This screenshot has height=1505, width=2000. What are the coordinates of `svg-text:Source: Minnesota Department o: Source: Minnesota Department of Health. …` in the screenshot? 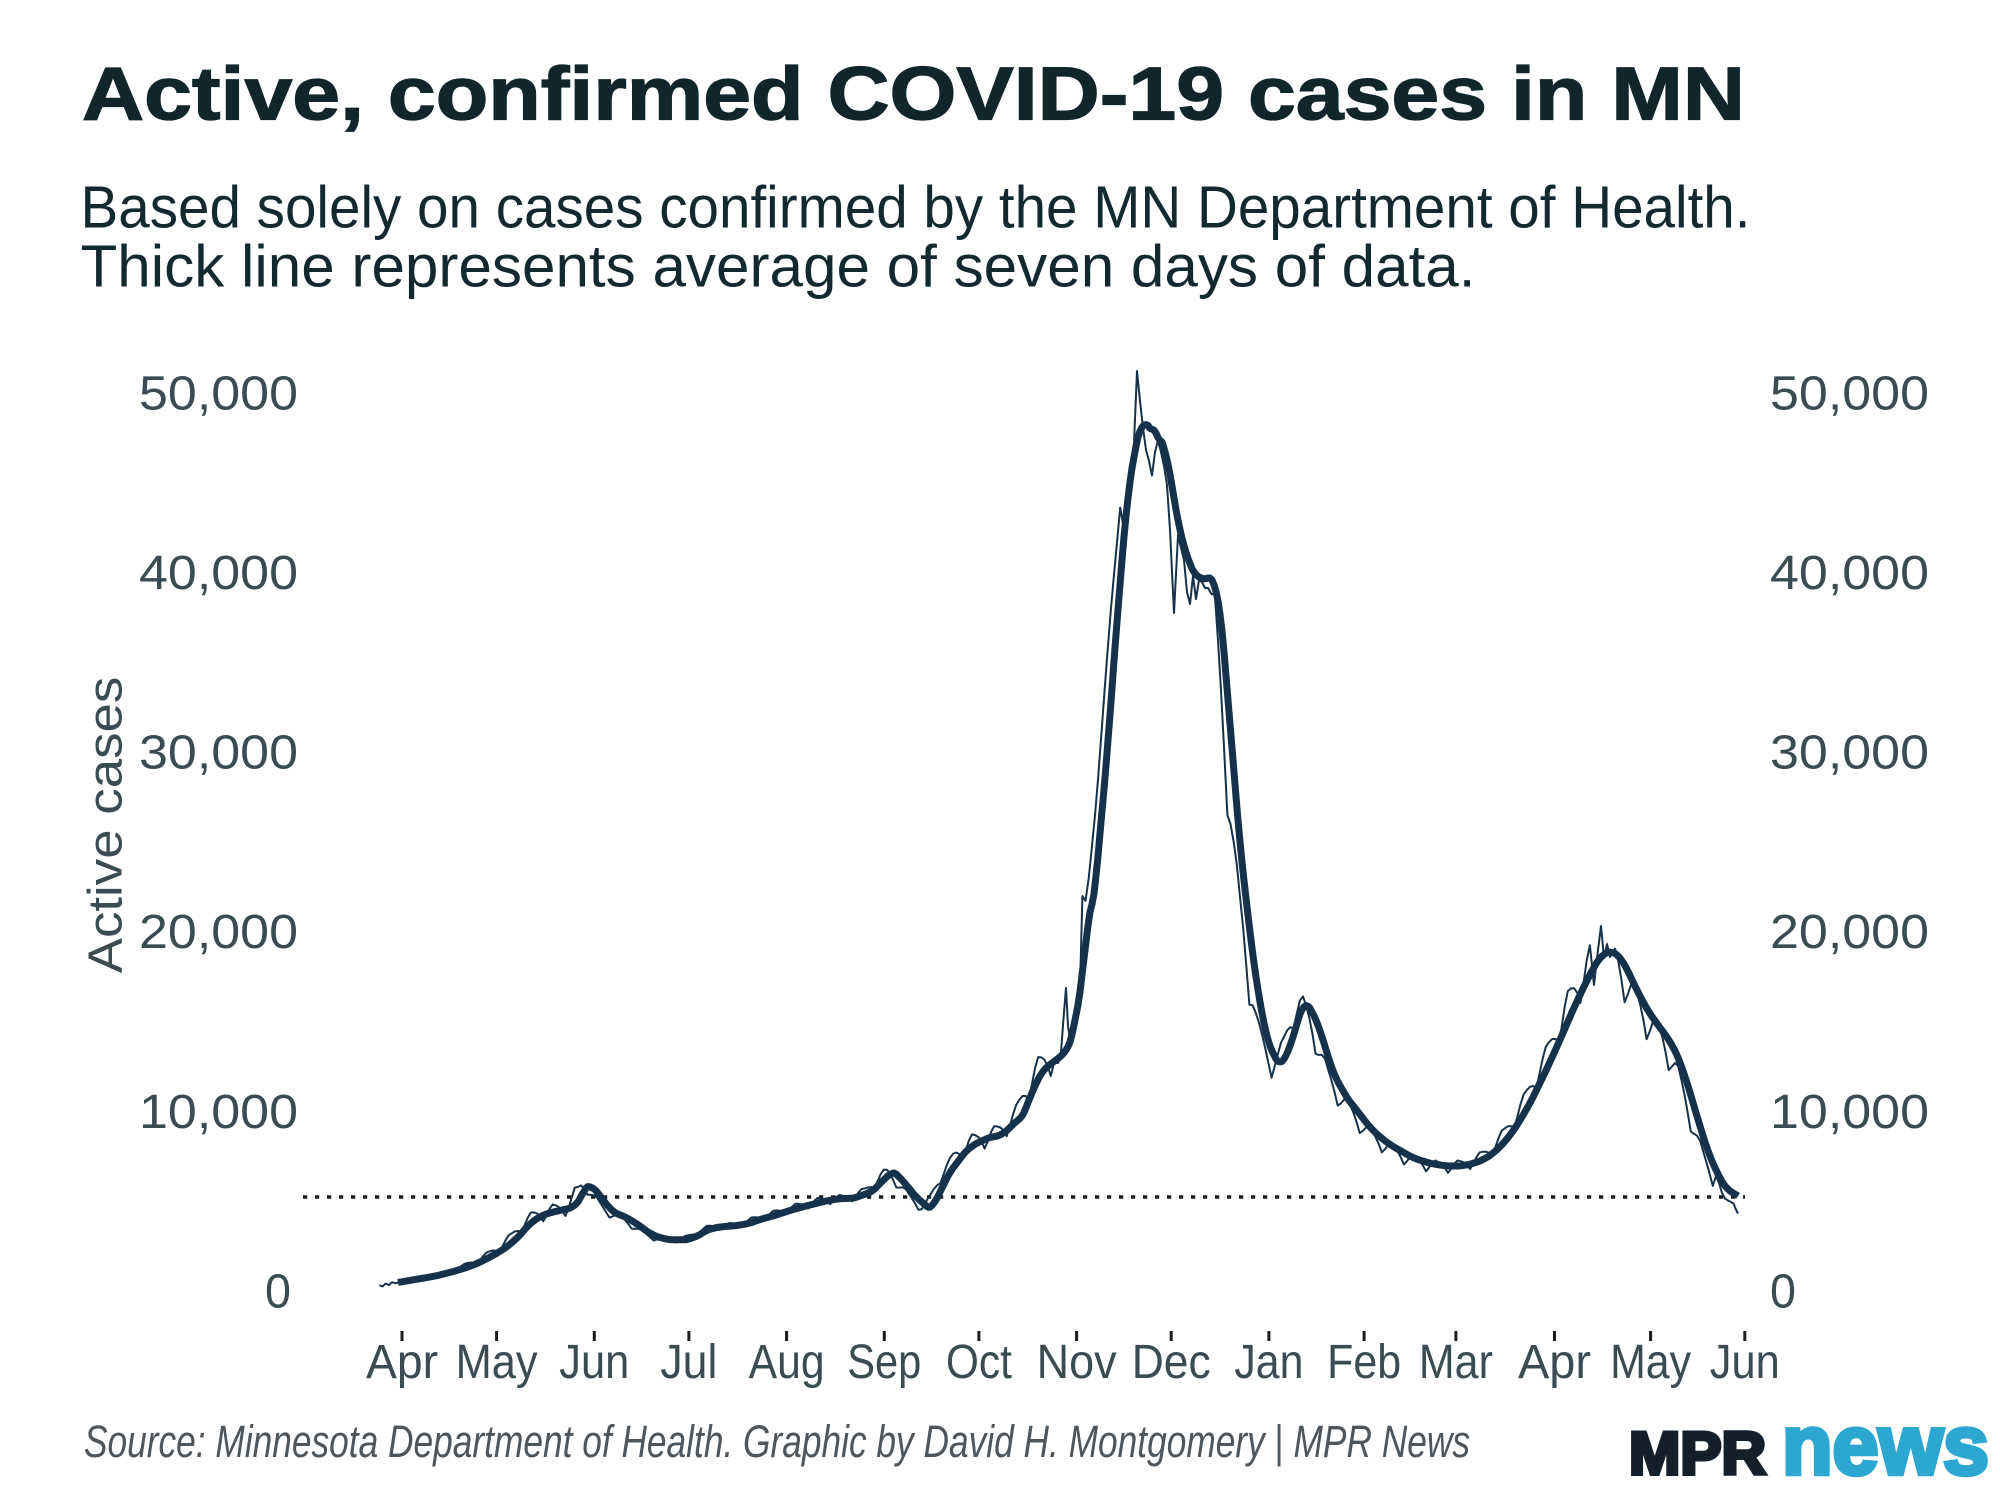 It's located at (777, 1441).